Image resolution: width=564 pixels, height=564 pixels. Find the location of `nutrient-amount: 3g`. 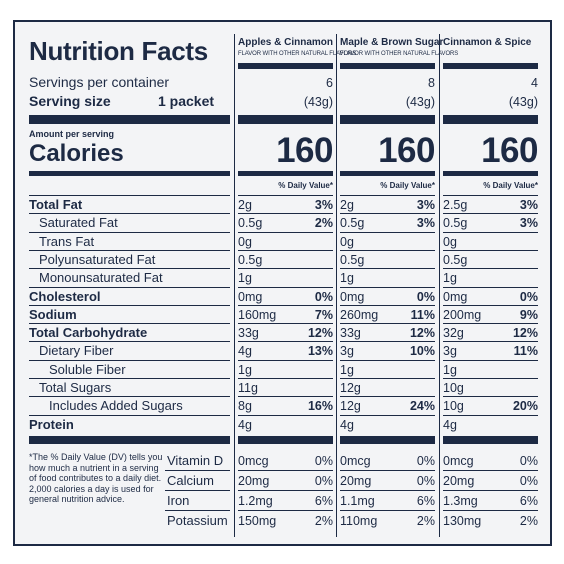

nutrient-amount: 3g is located at coordinates (450, 351).